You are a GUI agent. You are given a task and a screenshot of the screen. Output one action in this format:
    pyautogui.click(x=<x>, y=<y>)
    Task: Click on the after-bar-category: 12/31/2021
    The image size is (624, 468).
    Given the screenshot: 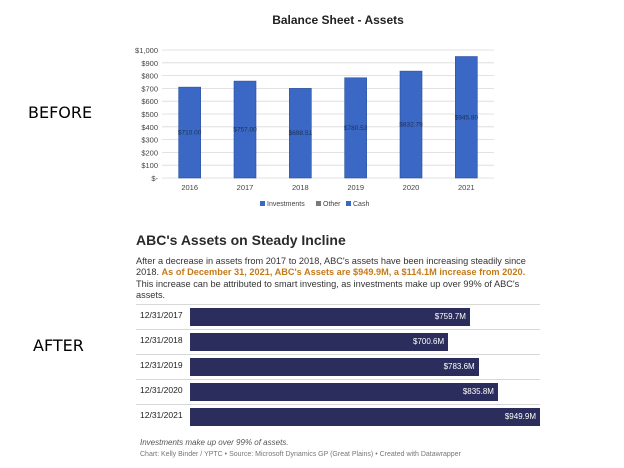 What is the action you would take?
    pyautogui.click(x=161, y=415)
    